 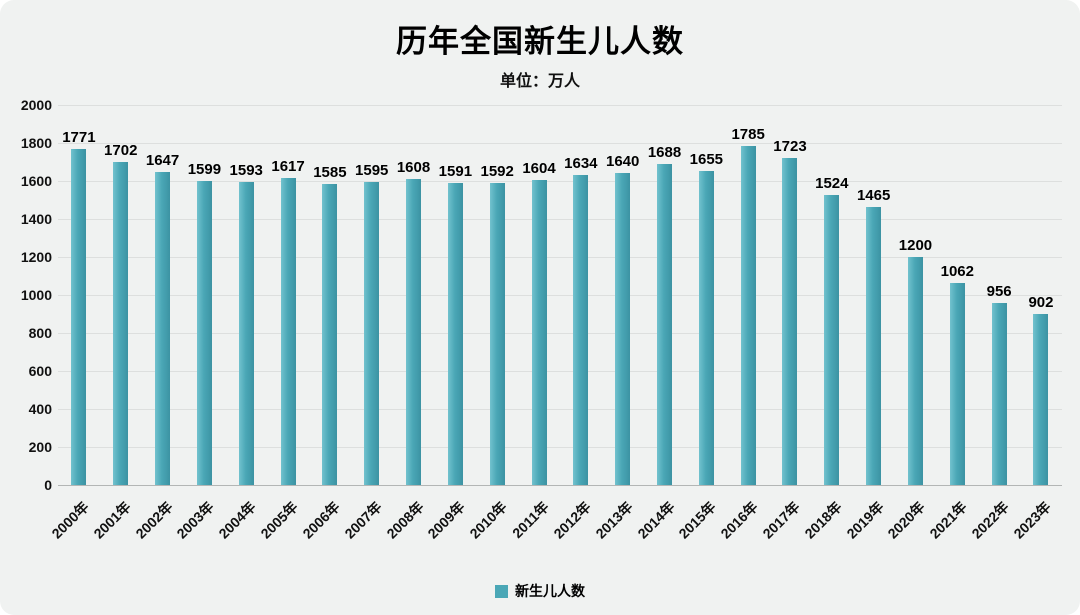 What do you see at coordinates (121, 150) in the screenshot?
I see `bar-value-label: 1702` at bounding box center [121, 150].